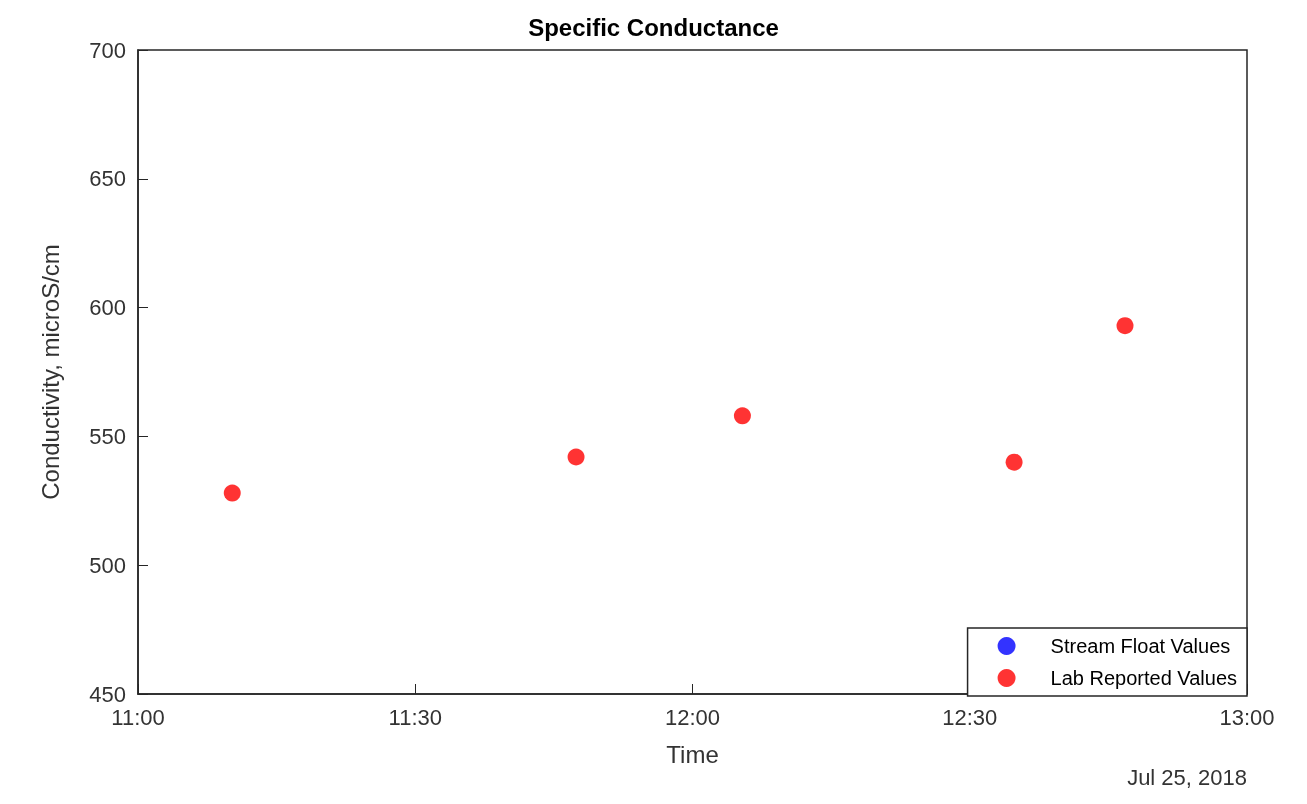  Describe the element at coordinates (50, 372) in the screenshot. I see `y-axis-title: Conductivity, microS/cm` at that location.